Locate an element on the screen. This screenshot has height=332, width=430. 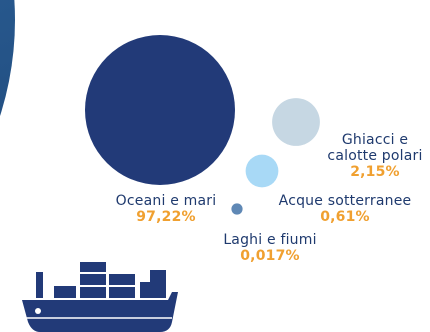
bubble-label: Ghiacci e calotte polari 2,15% is located at coordinates (375, 156).